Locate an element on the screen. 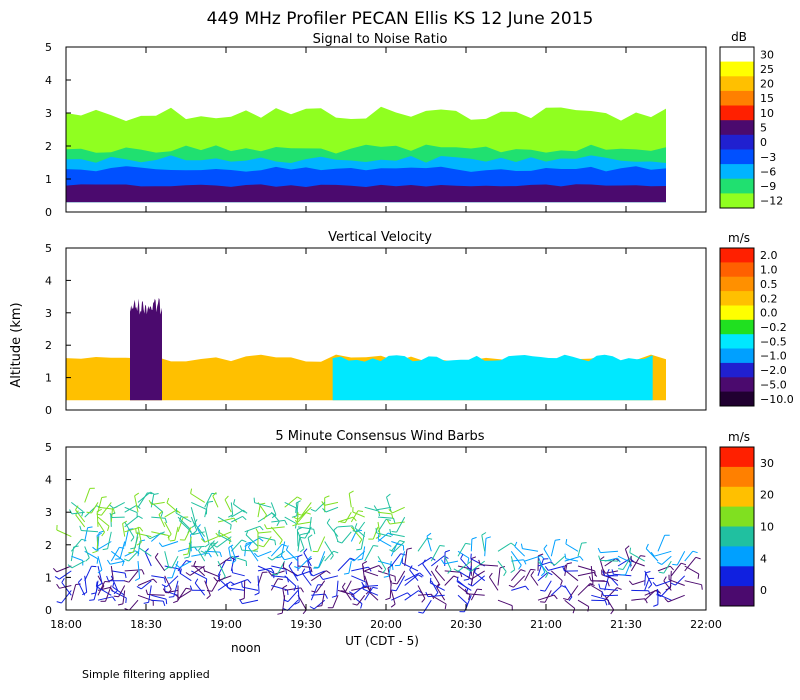 Image resolution: width=800 pixels, height=700 pixels. colorbar-label: −5.0 is located at coordinates (773, 385).